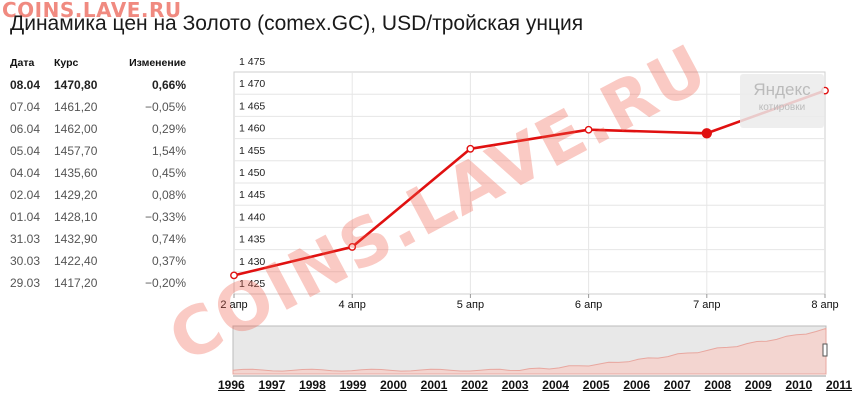 This screenshot has width=852, height=406. I want to click on cell-change: −0,20%, so click(165, 283).